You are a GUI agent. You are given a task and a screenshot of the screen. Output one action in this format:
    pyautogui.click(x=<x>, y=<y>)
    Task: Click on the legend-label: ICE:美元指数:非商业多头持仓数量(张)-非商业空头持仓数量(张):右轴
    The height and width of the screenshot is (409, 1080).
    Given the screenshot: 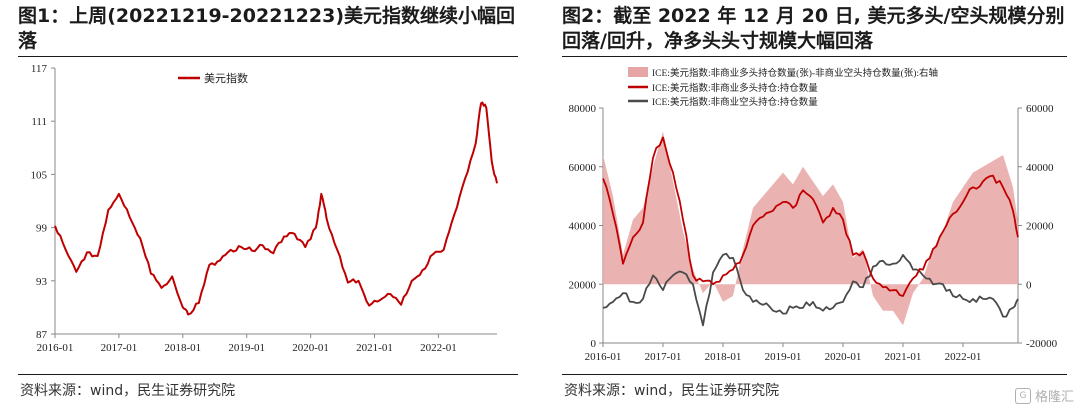 What is the action you would take?
    pyautogui.click(x=795, y=73)
    